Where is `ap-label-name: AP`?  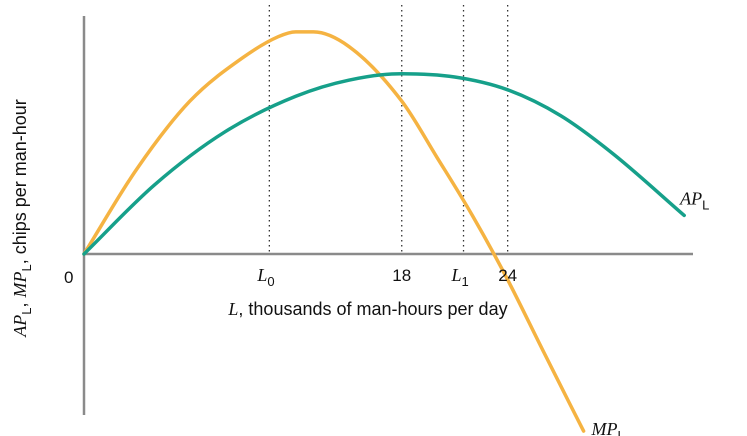 ap-label-name: AP is located at coordinates (690, 198).